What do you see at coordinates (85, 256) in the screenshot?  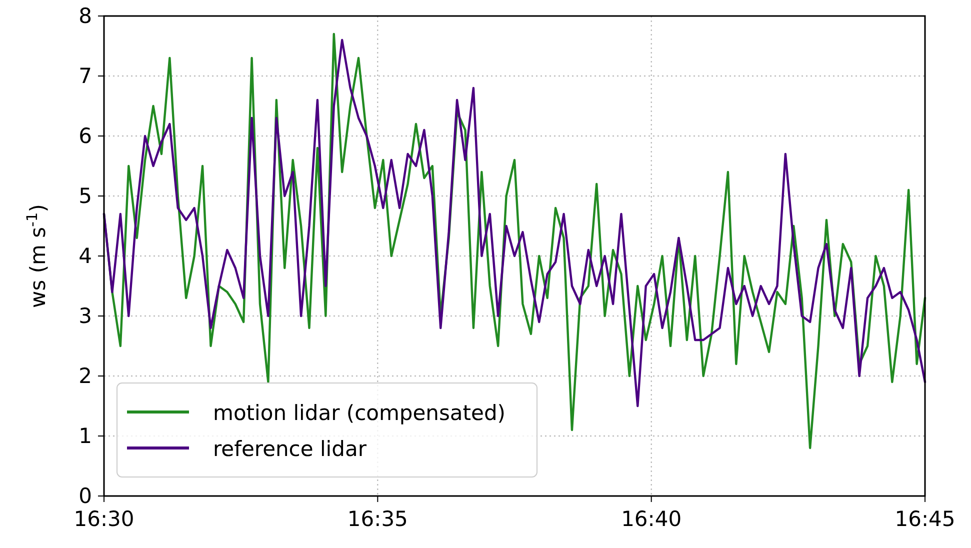 I see `y-tick-label: 4` at bounding box center [85, 256].